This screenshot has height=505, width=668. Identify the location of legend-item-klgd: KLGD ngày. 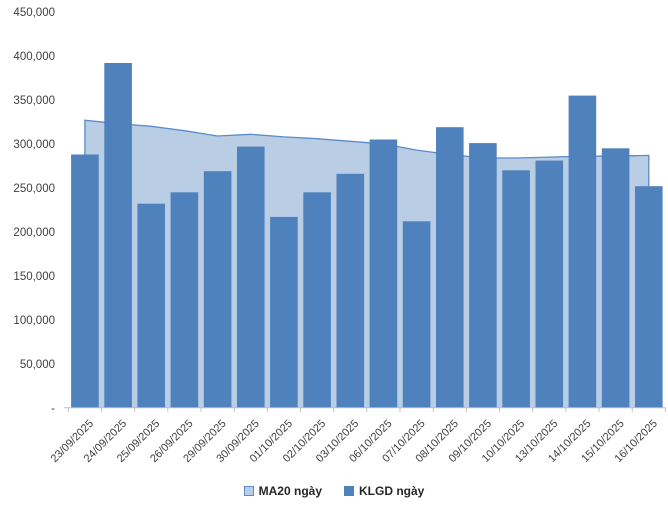
(384, 491).